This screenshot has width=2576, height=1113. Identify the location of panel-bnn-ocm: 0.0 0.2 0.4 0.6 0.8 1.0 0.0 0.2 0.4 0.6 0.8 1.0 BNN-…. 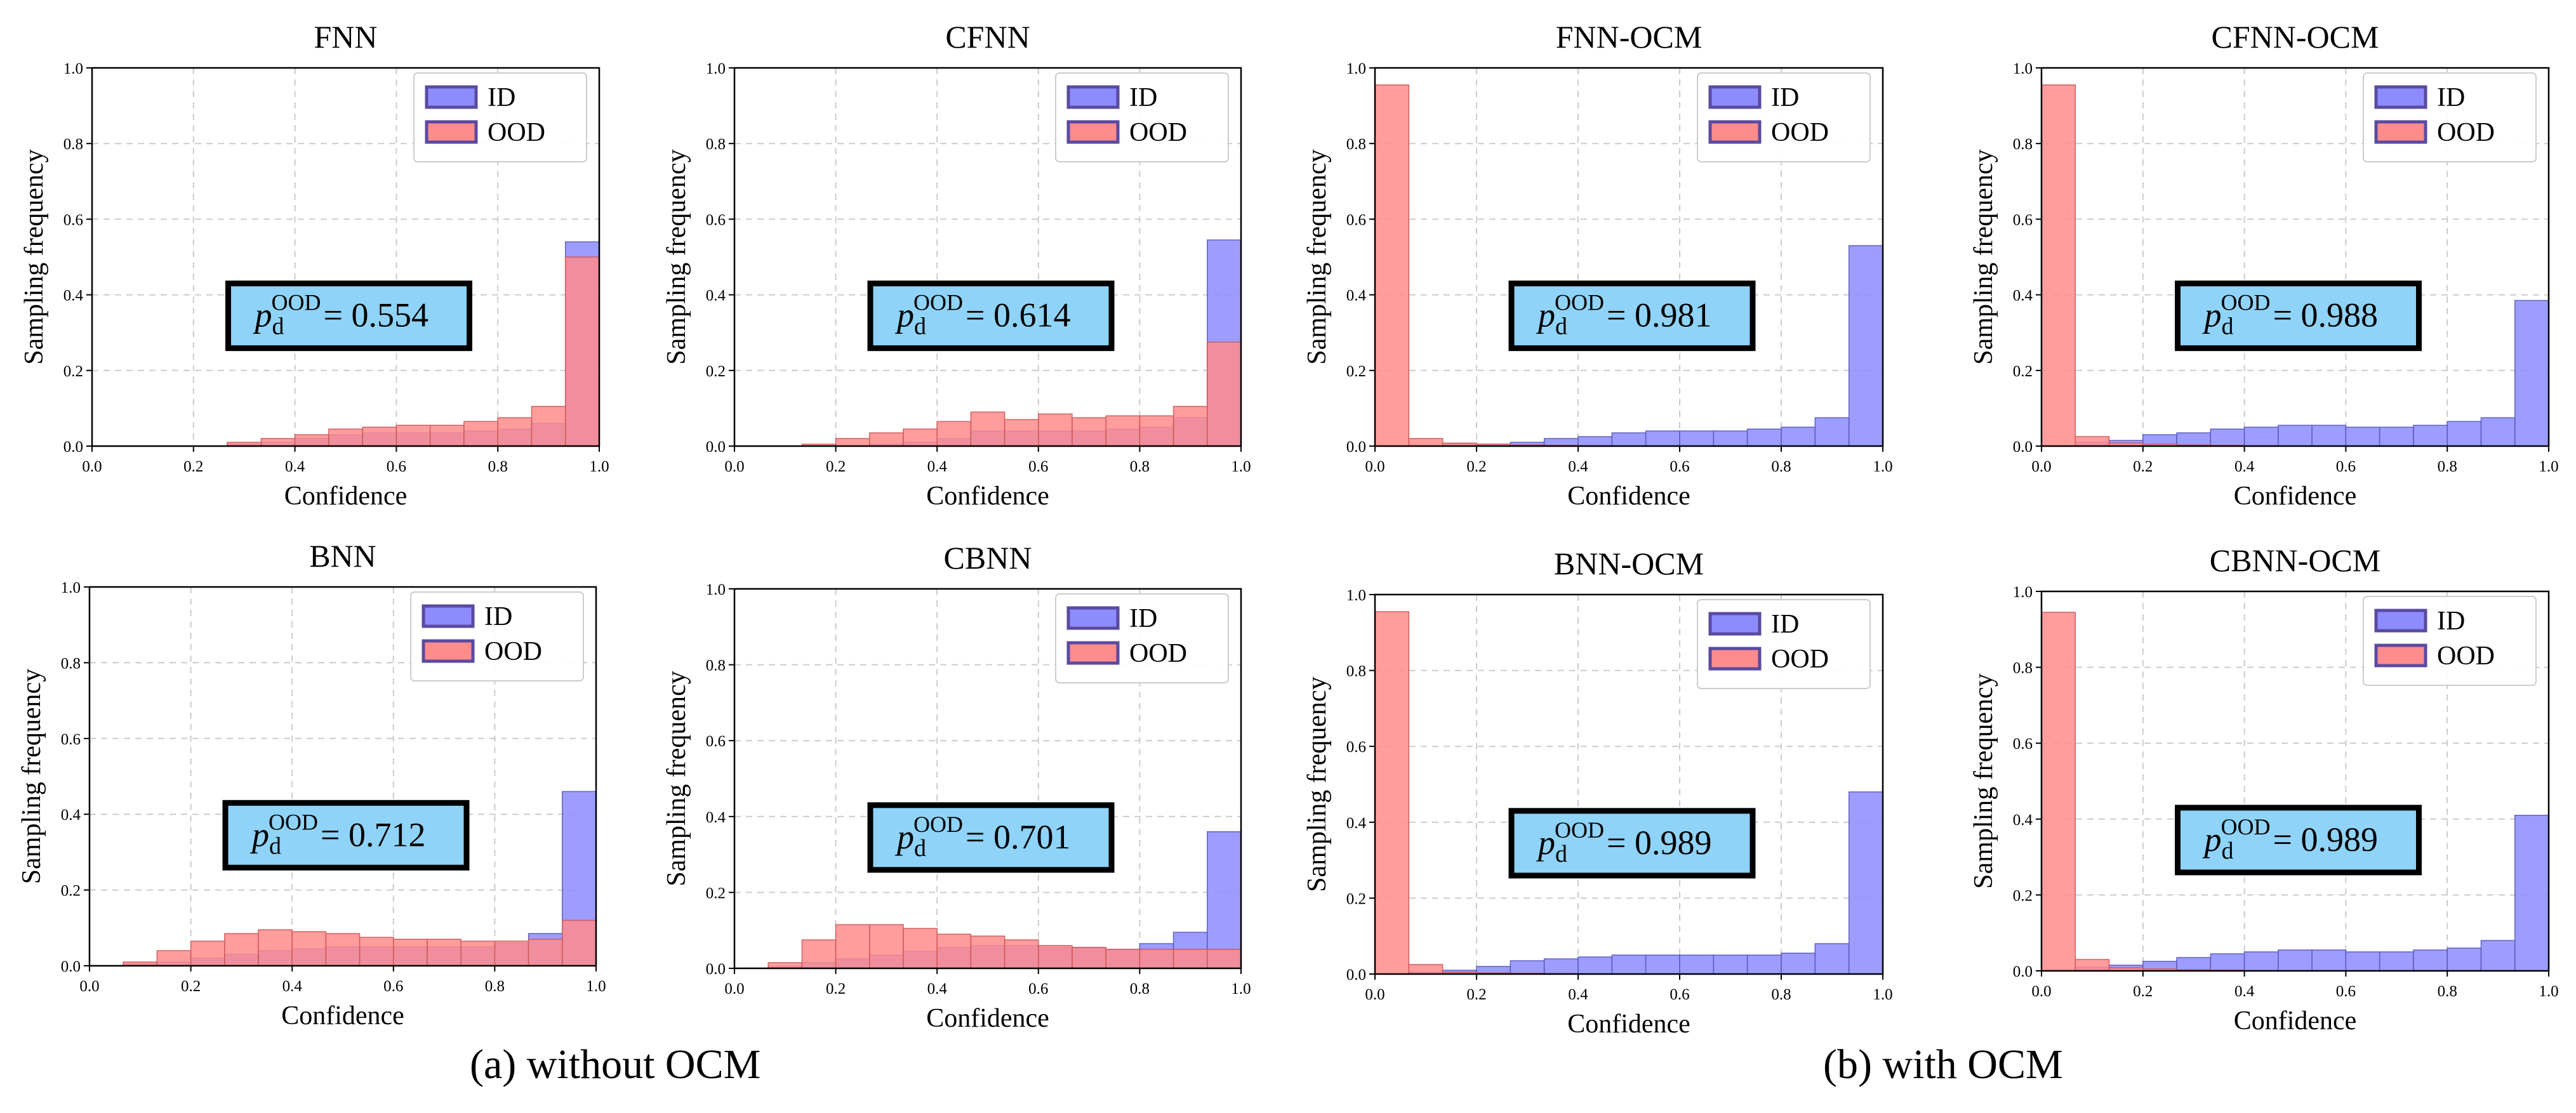
(1598, 792).